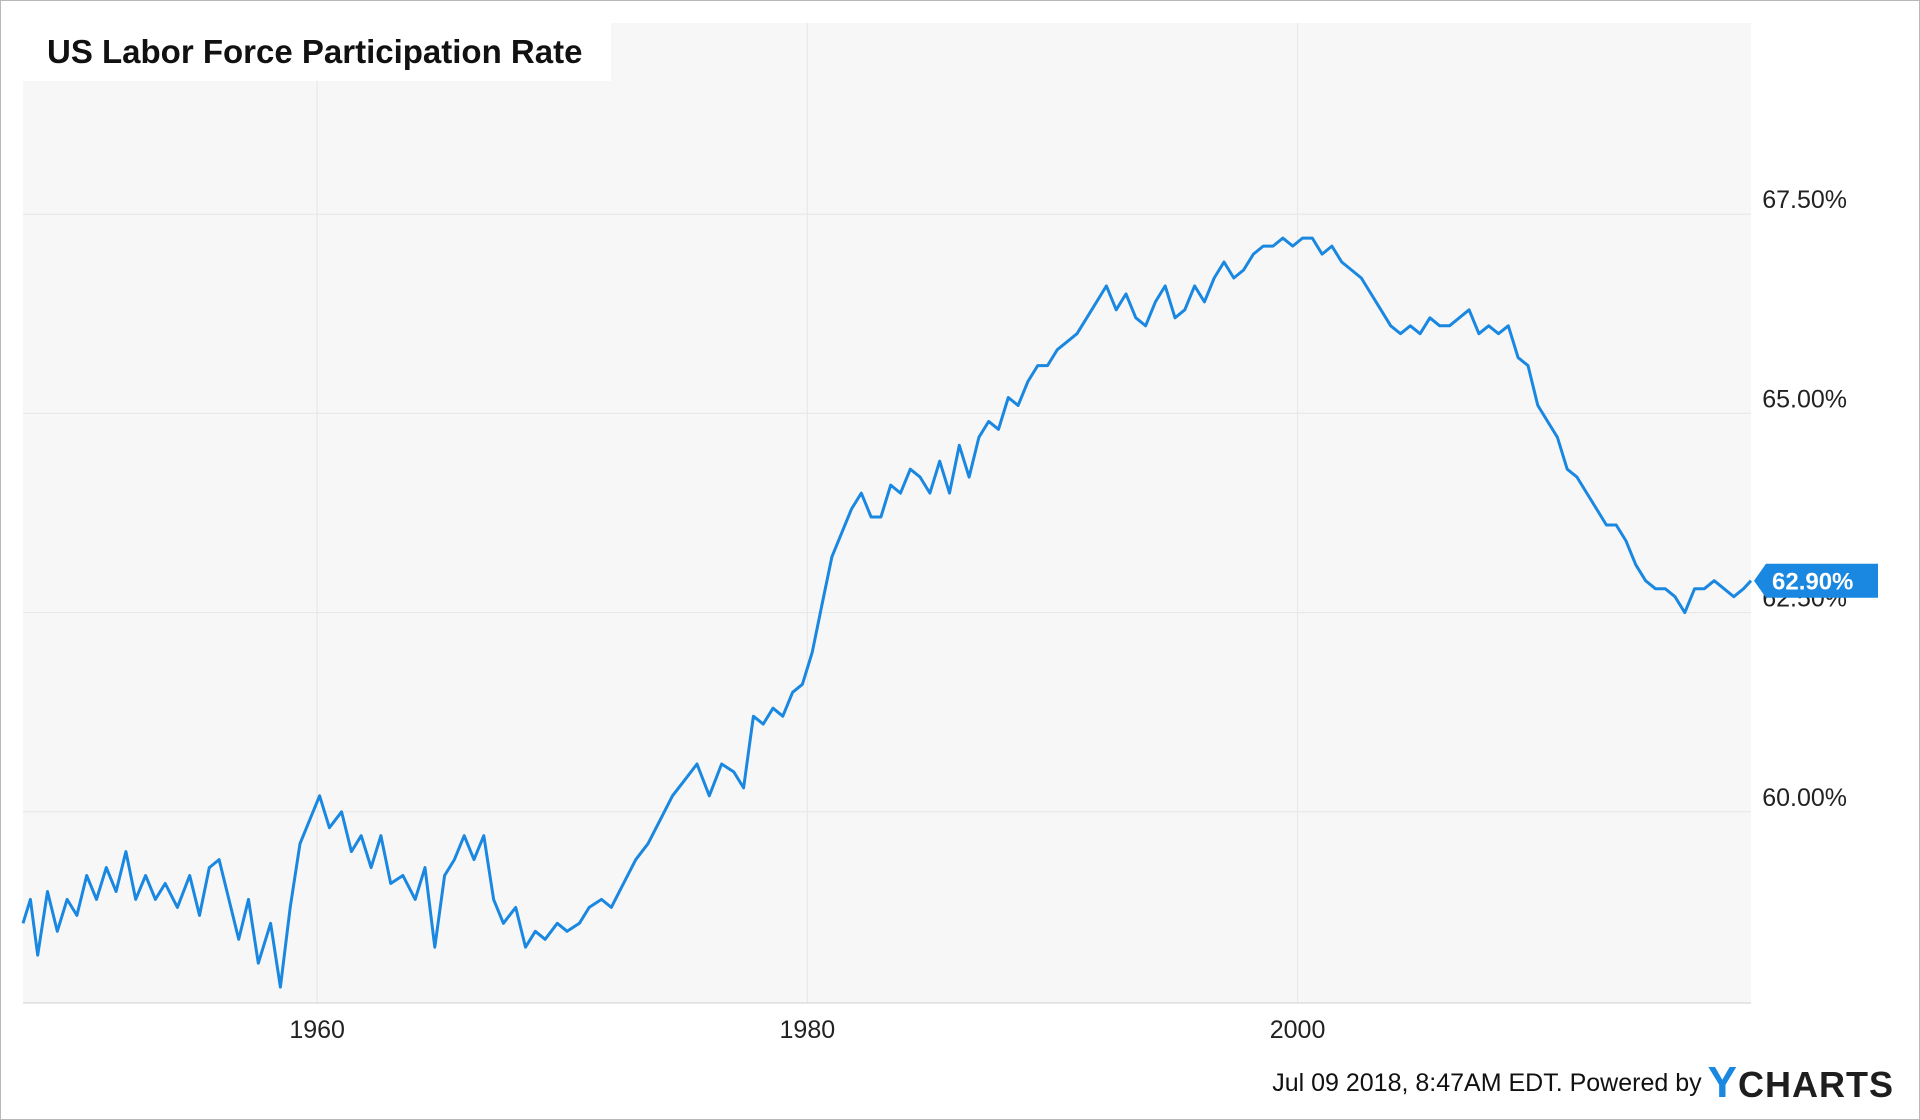 This screenshot has width=1920, height=1120. I want to click on ycharts-logo: Y CHARTS, so click(1801, 1083).